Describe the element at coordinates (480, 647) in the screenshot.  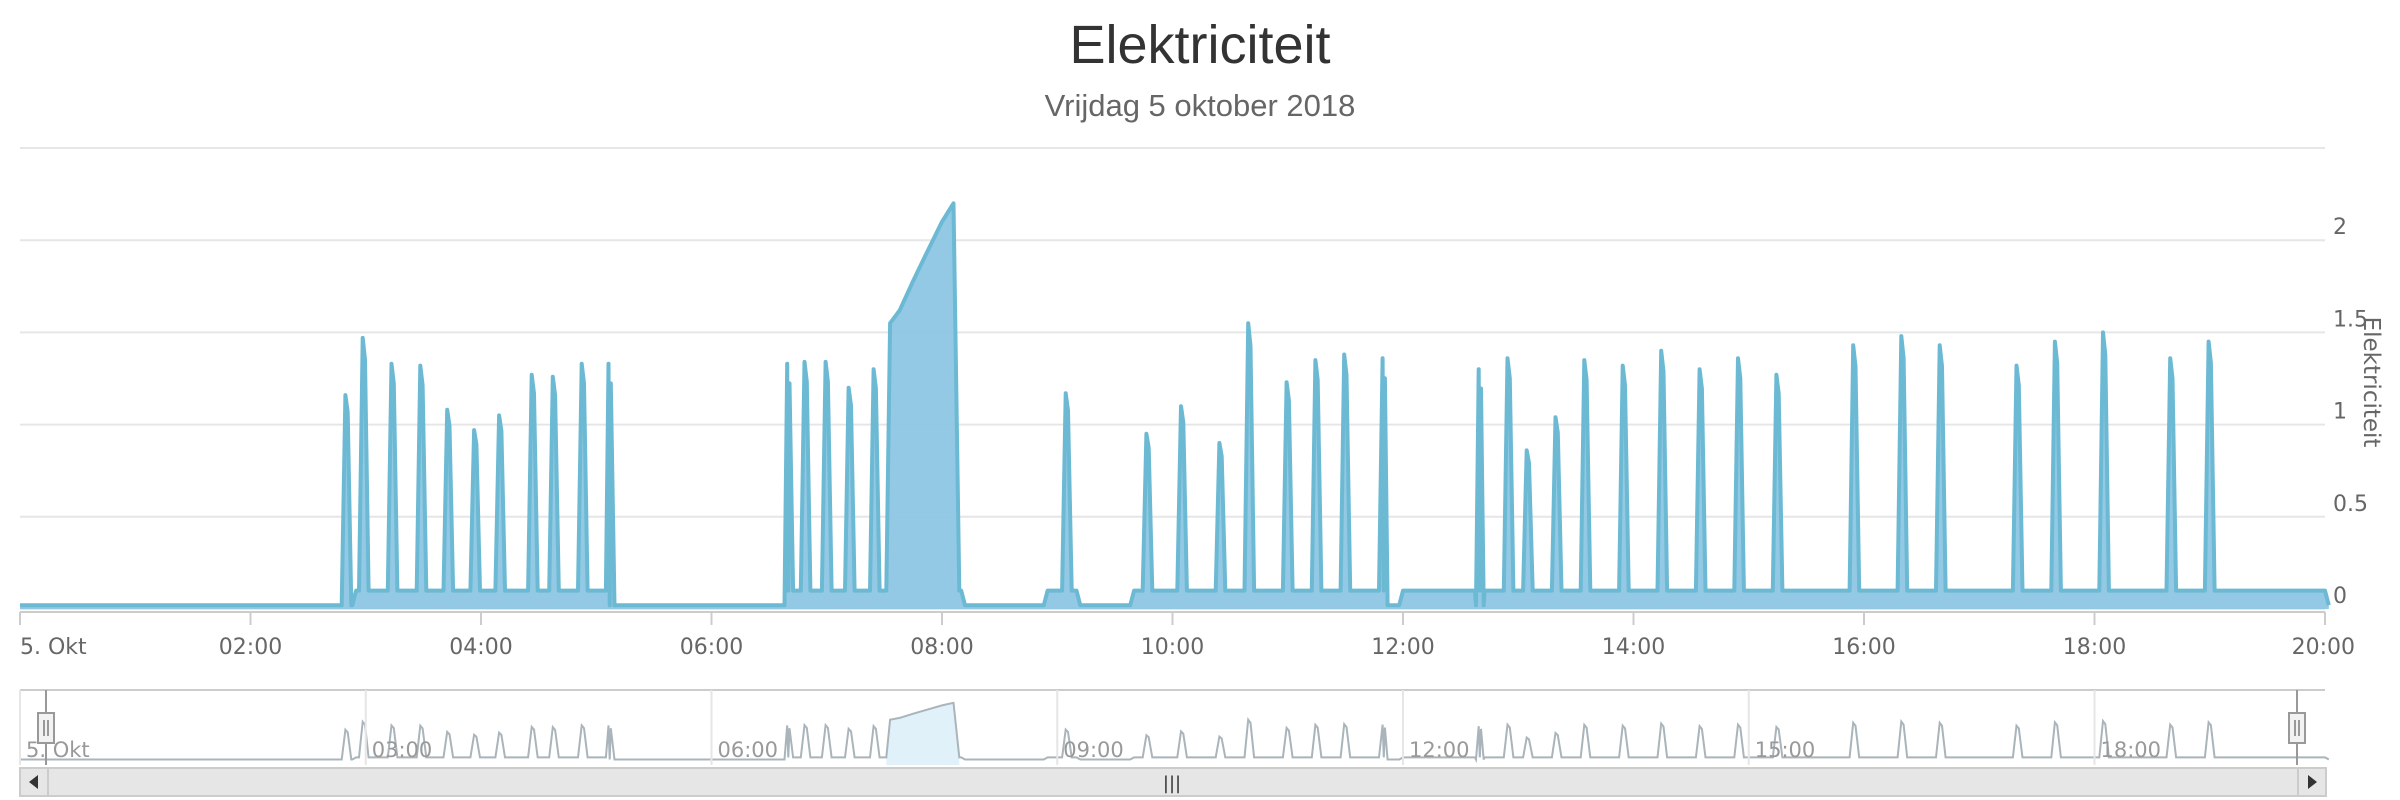
I see `x-tick-label: 04:00` at that location.